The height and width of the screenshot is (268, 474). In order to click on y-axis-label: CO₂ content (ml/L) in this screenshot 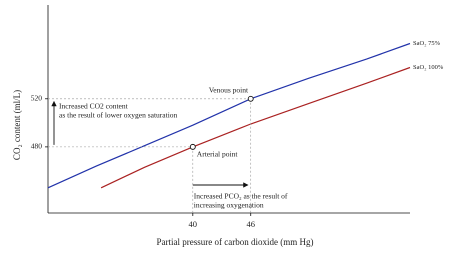, I will do `click(17, 125)`.